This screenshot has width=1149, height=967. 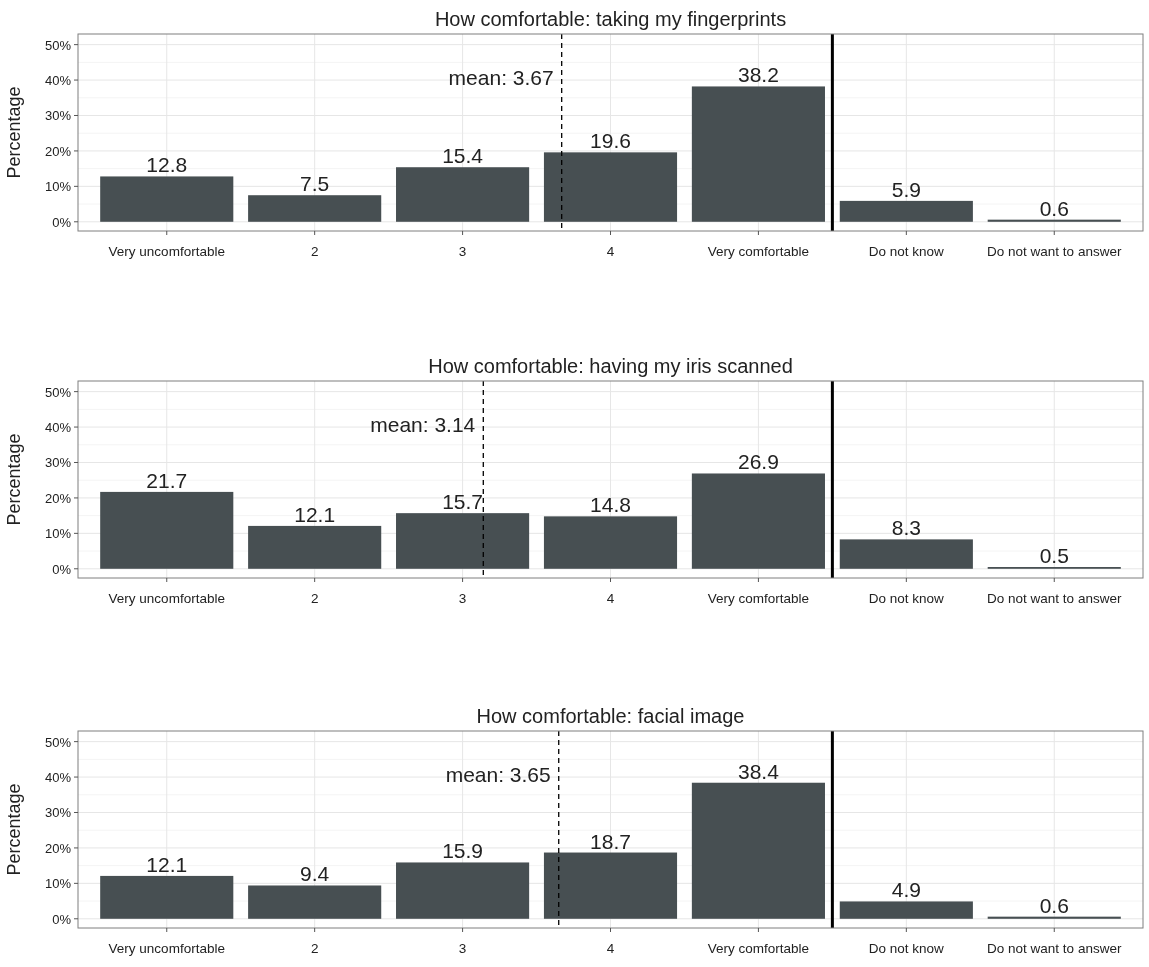 I want to click on data-label: 18.7, so click(x=610, y=841).